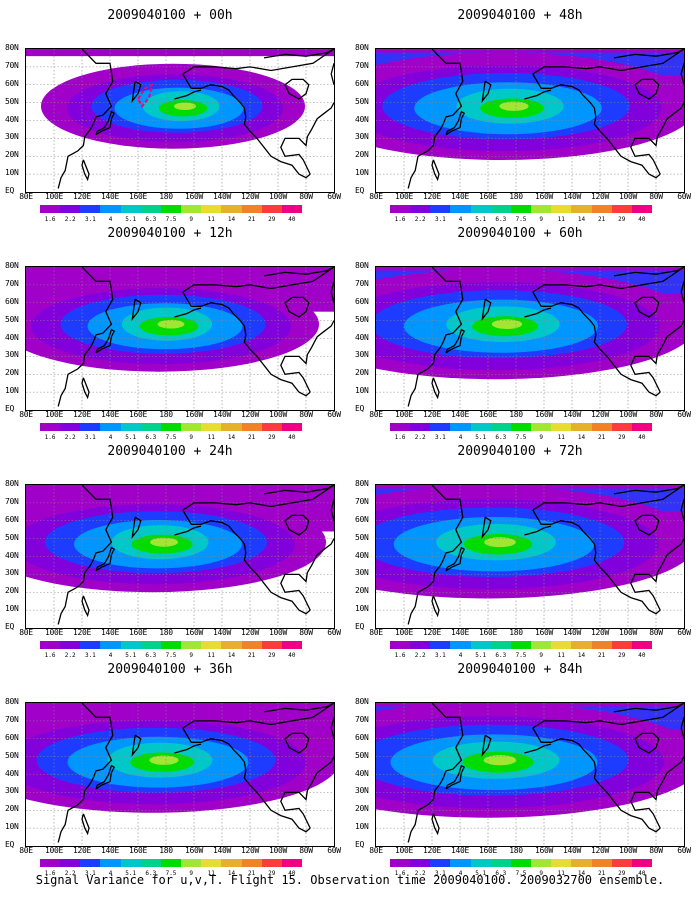 The image size is (700, 900). Describe the element at coordinates (171, 655) in the screenshot. I see `colorbar-label: 7.5` at that location.